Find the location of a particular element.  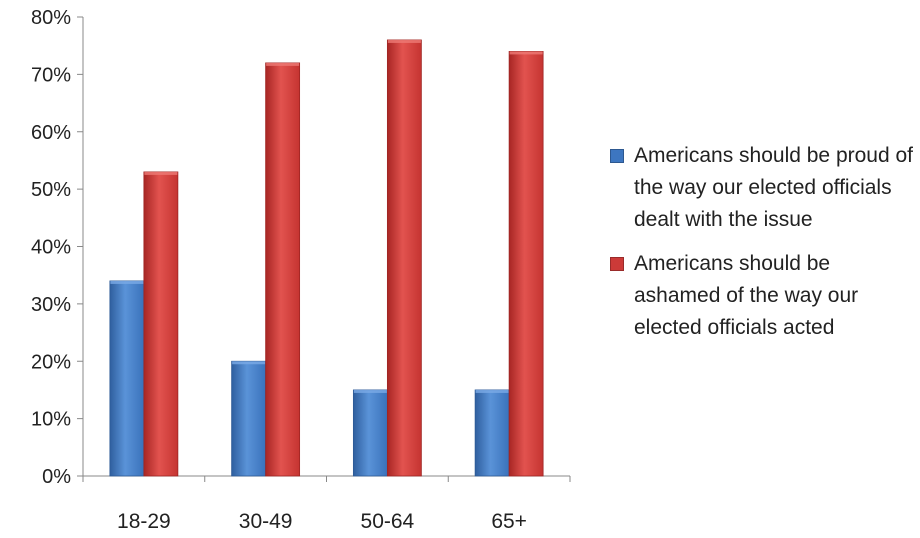

y-tick-label: 50% is located at coordinates (51, 190).